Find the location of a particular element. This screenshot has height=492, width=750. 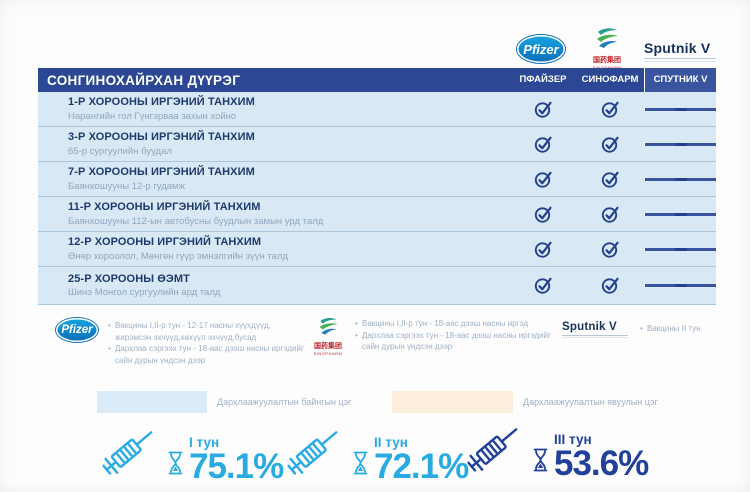

dose2-stat: II тун 72.1% is located at coordinates (375, 453).